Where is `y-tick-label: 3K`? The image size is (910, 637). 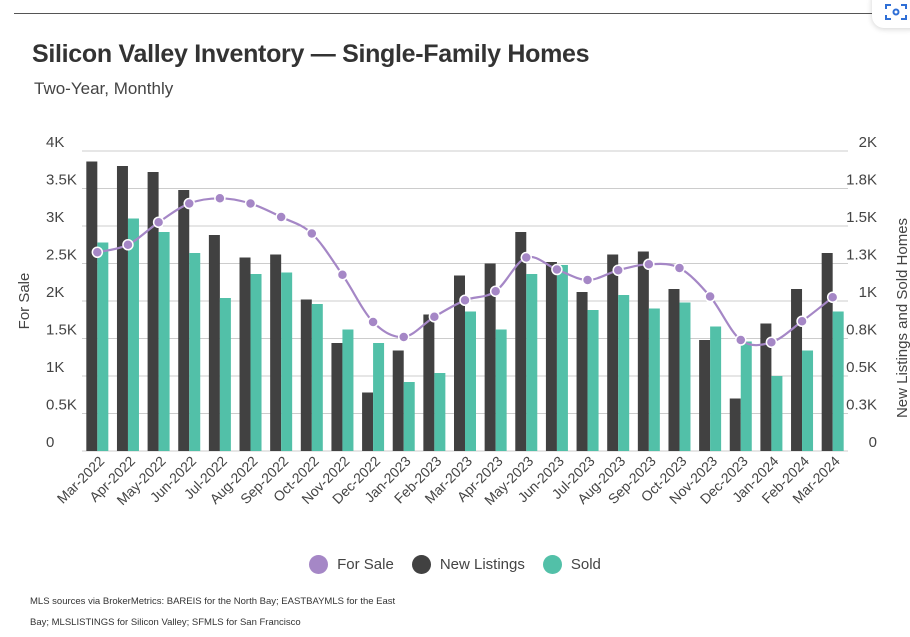
y-tick-label: 3K is located at coordinates (55, 217).